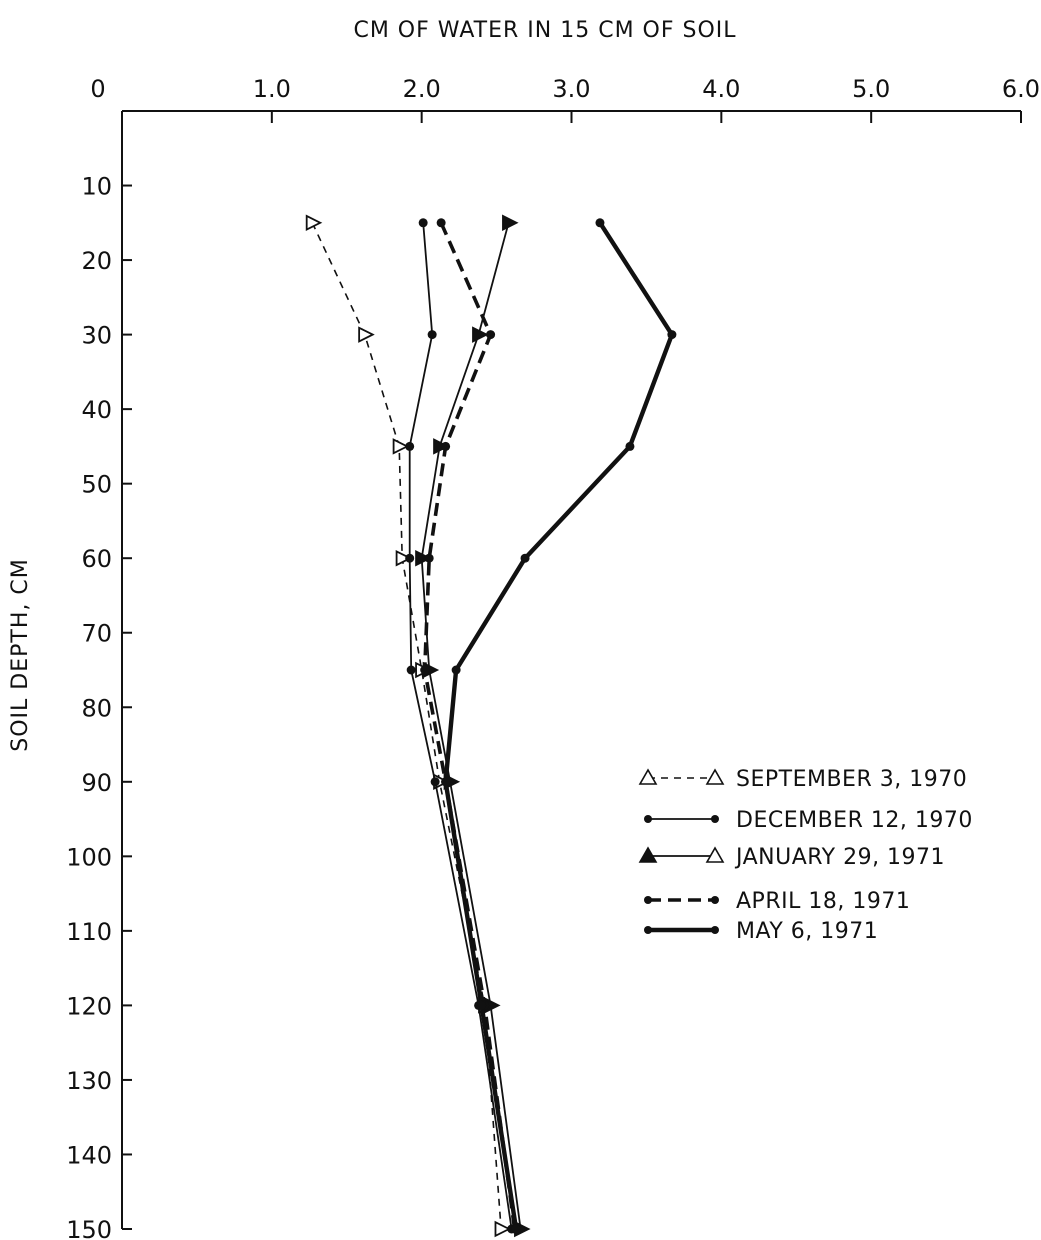 Image resolution: width=1041 pixels, height=1240 pixels. I want to click on legend-label: DECEMBER 12, 1970, so click(854, 820).